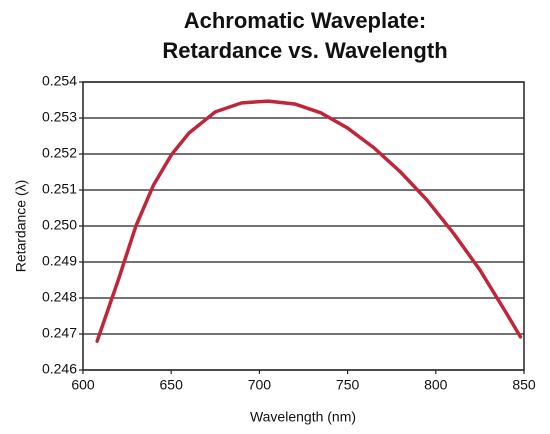 This screenshot has width=550, height=434. I want to click on chart-title: Achromatic Waveplate:, so click(305, 20).